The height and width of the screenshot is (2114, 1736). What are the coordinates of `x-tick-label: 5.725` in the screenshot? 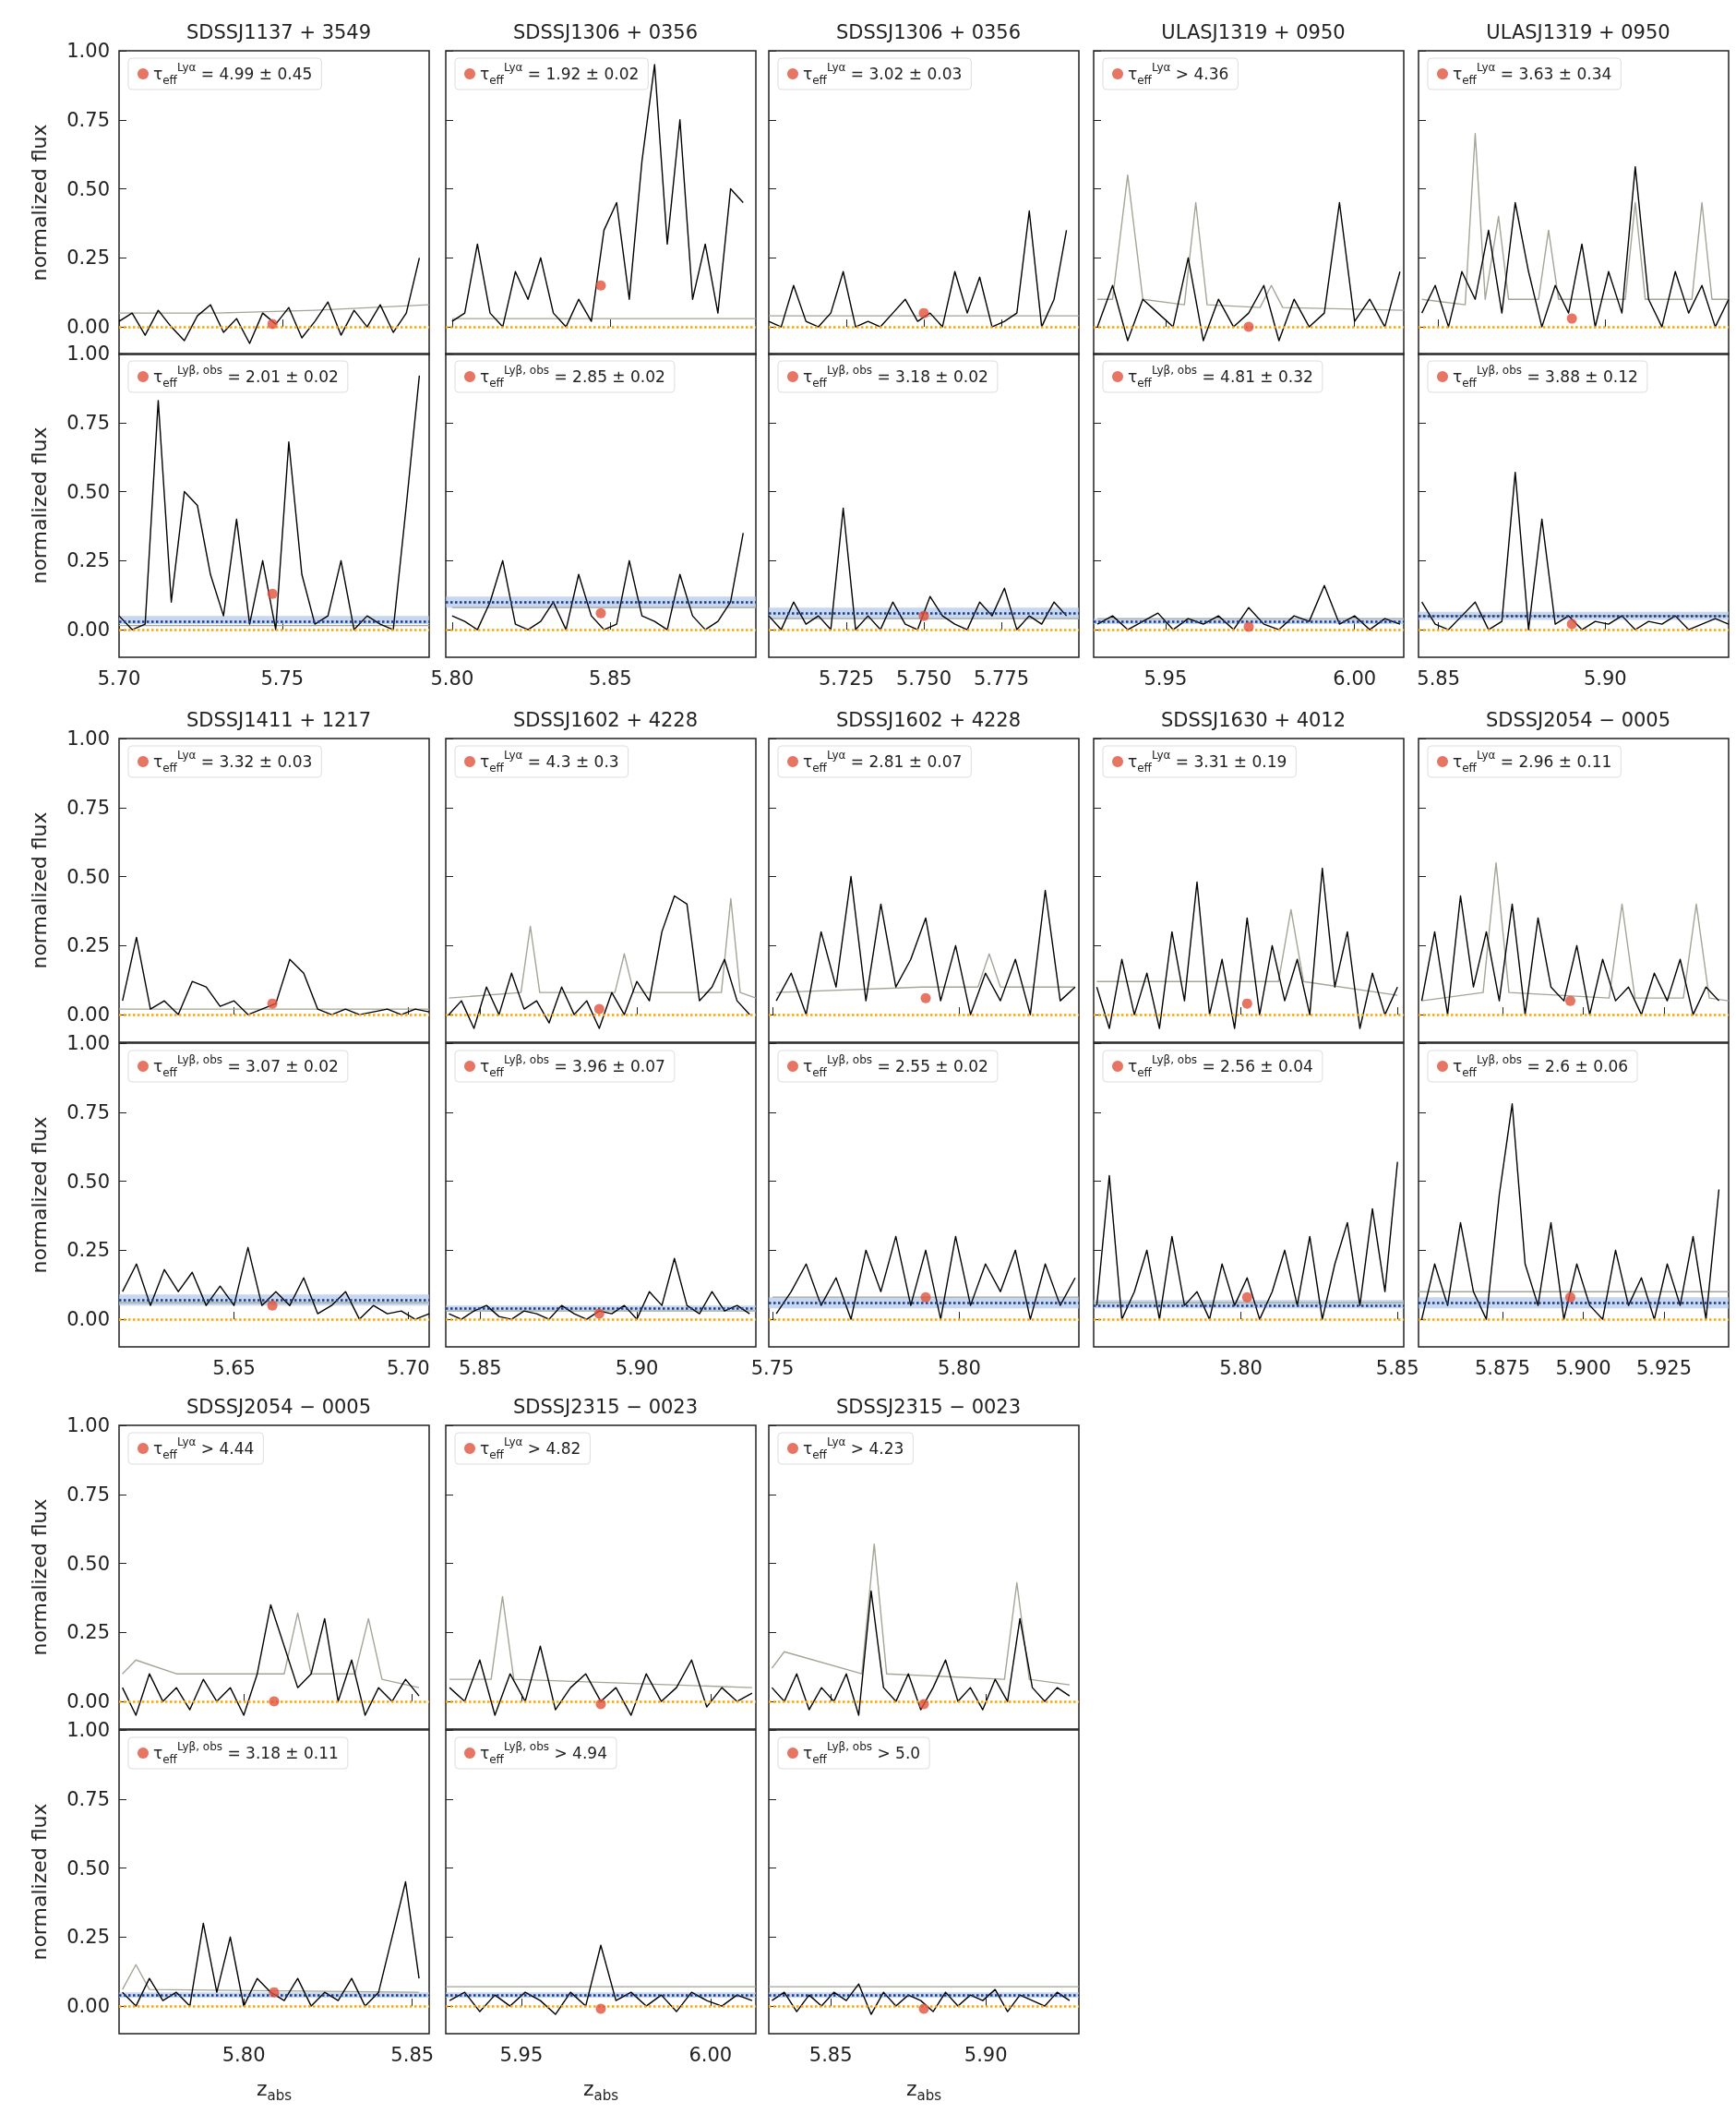 It's located at (846, 679).